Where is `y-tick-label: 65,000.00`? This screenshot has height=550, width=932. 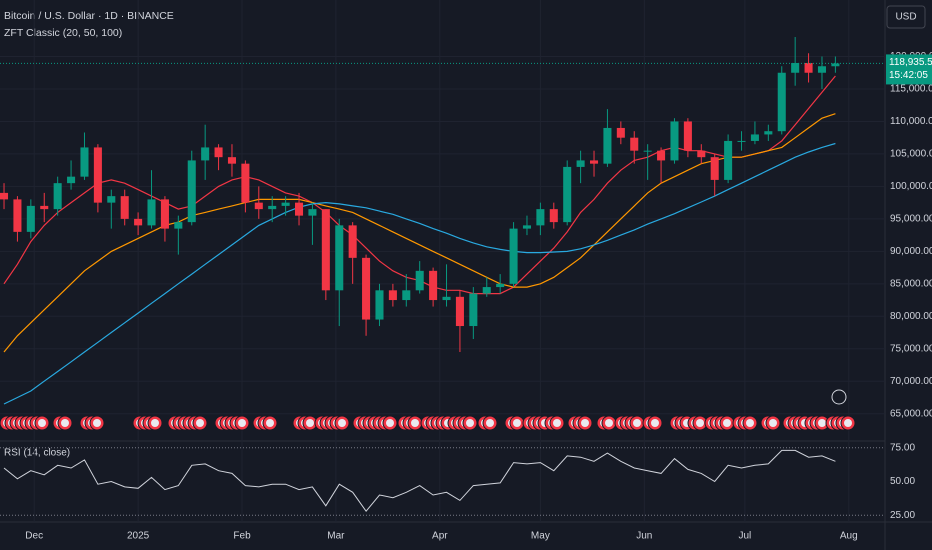
y-tick-label: 65,000.00 is located at coordinates (911, 413).